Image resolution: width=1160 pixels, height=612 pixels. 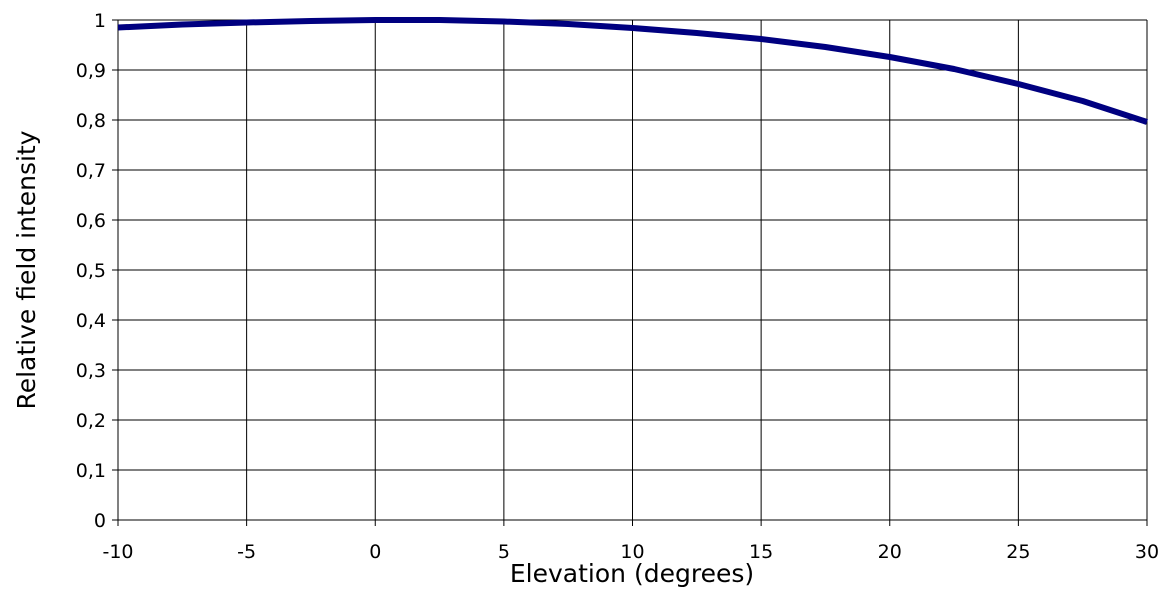 I want to click on y-tick-label: 1, so click(x=100, y=21).